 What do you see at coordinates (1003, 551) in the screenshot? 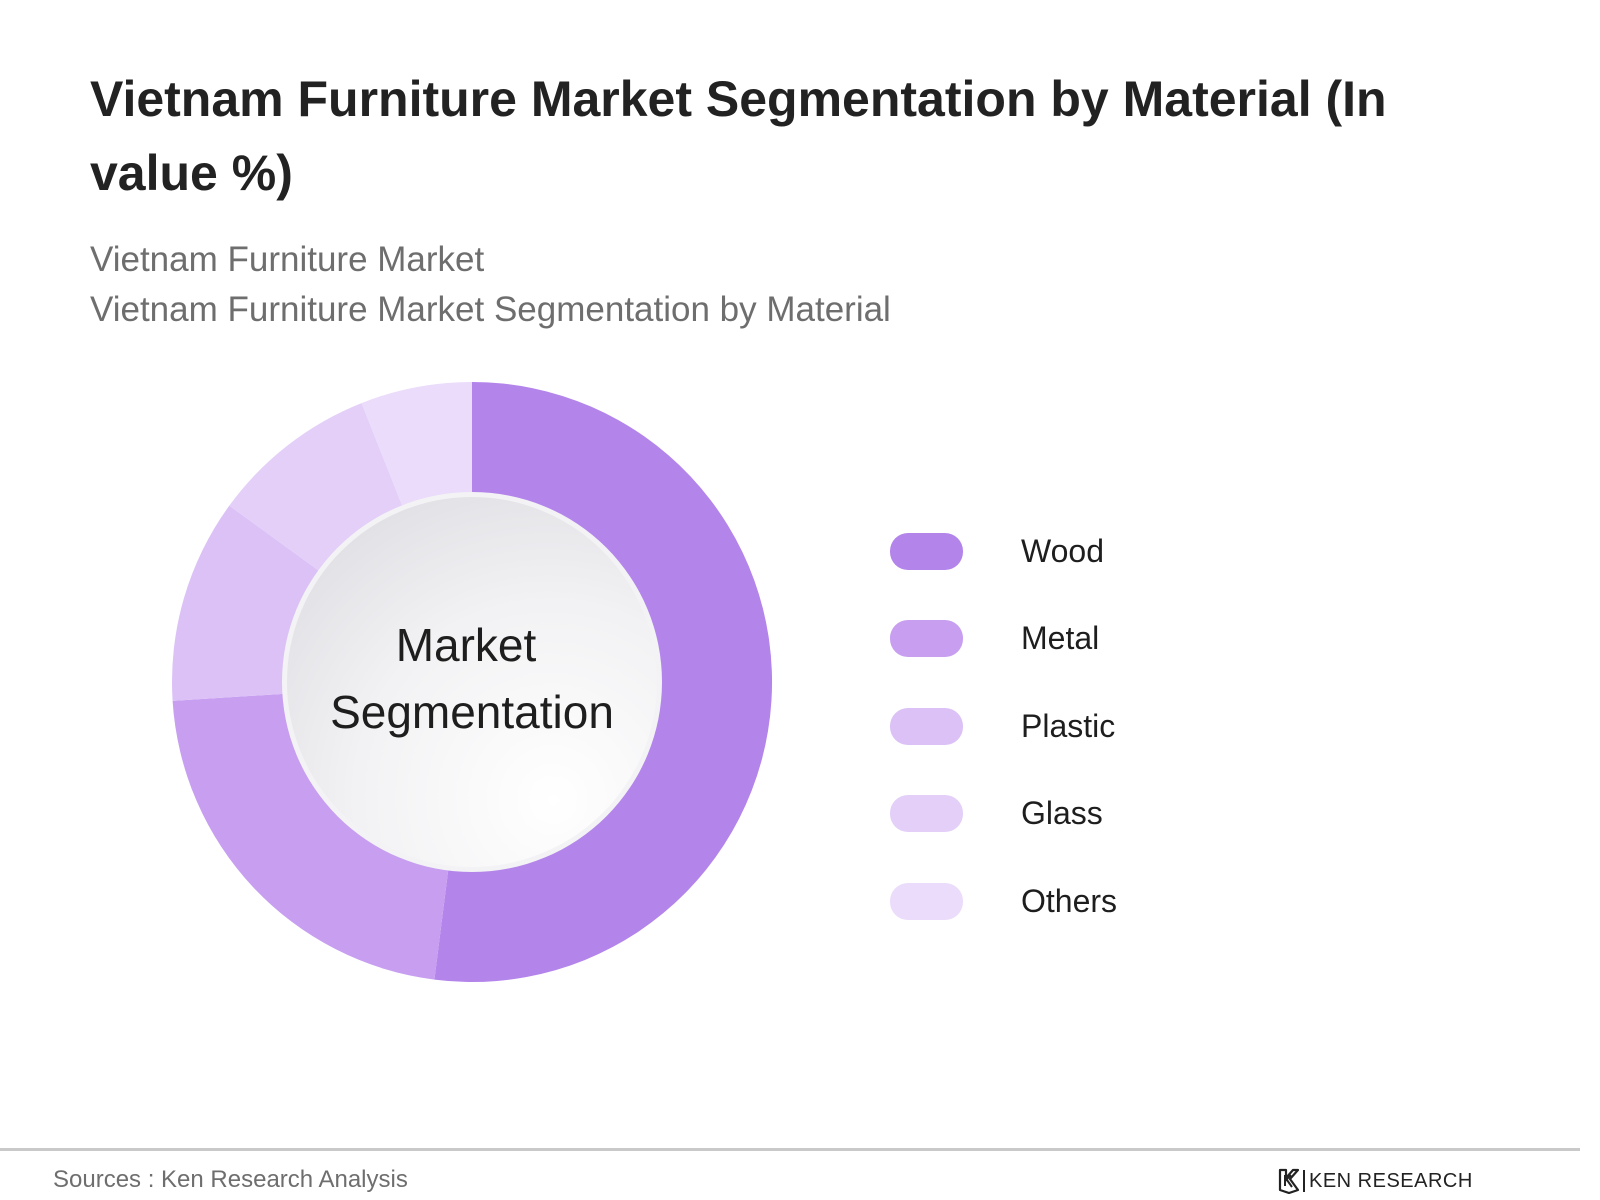
I see `legend-item-wood: Wood` at bounding box center [1003, 551].